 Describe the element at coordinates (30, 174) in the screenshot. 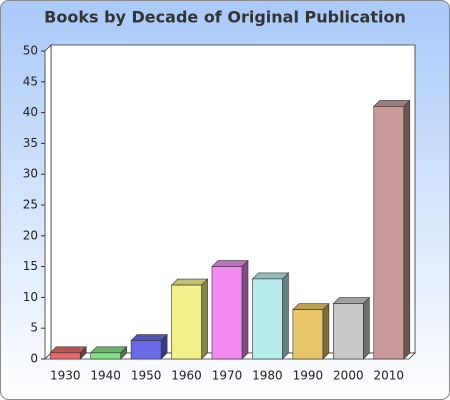

I see `y-tick-label: 30` at that location.